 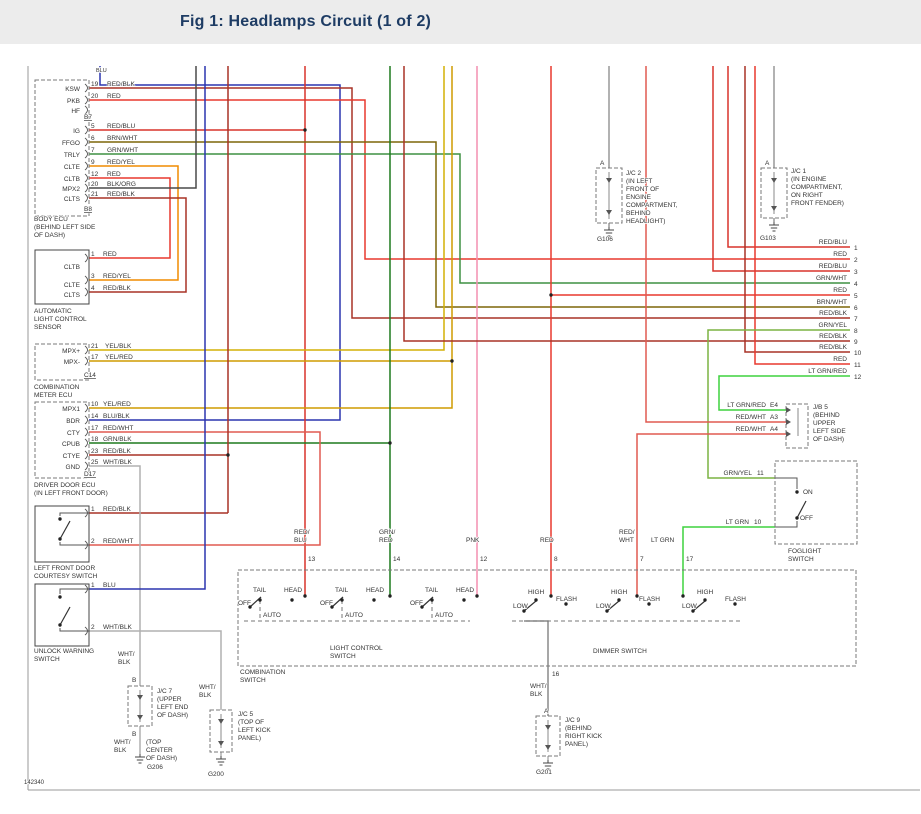 What do you see at coordinates (95, 96) in the screenshot?
I see `label-16: 20` at bounding box center [95, 96].